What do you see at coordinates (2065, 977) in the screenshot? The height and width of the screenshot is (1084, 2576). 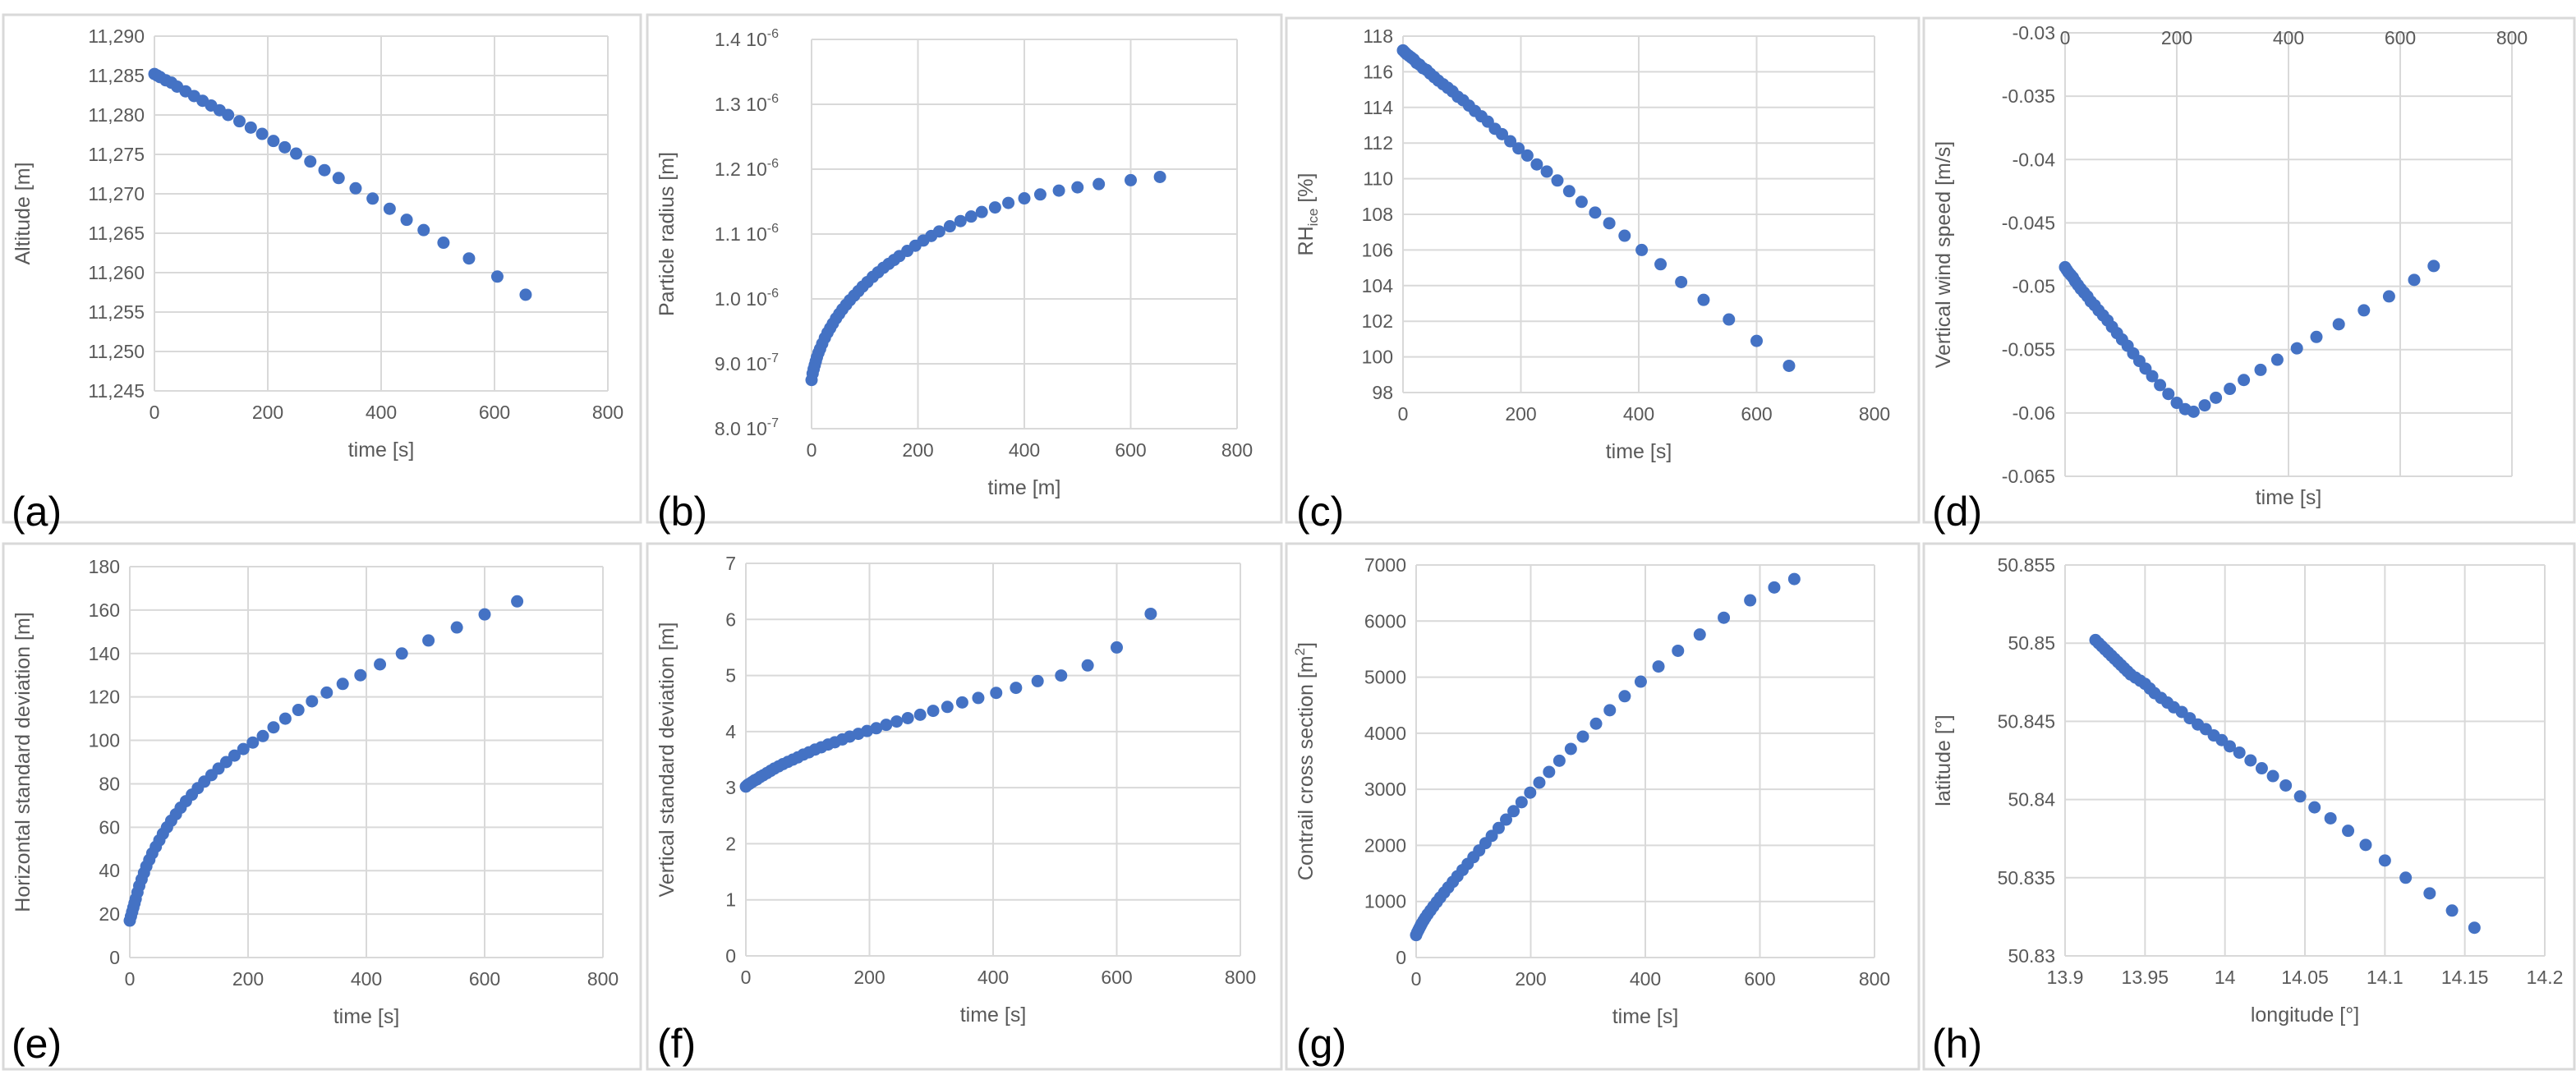 I see `x-tick-label: 13.9` at bounding box center [2065, 977].